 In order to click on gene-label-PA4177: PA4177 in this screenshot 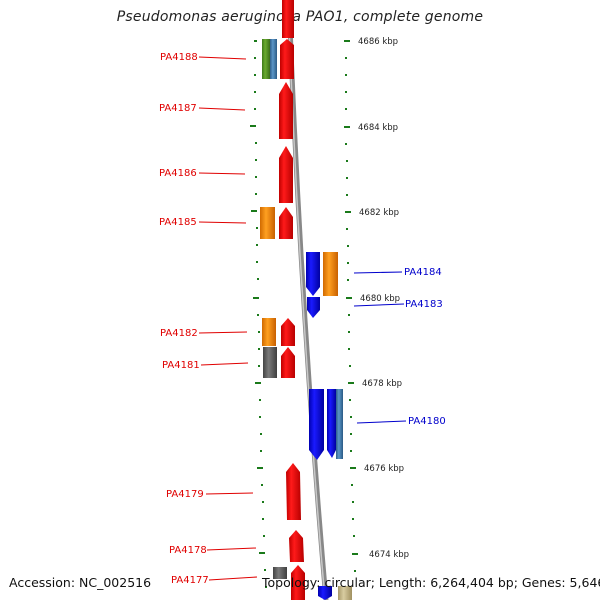, I will do `click(190, 580)`.